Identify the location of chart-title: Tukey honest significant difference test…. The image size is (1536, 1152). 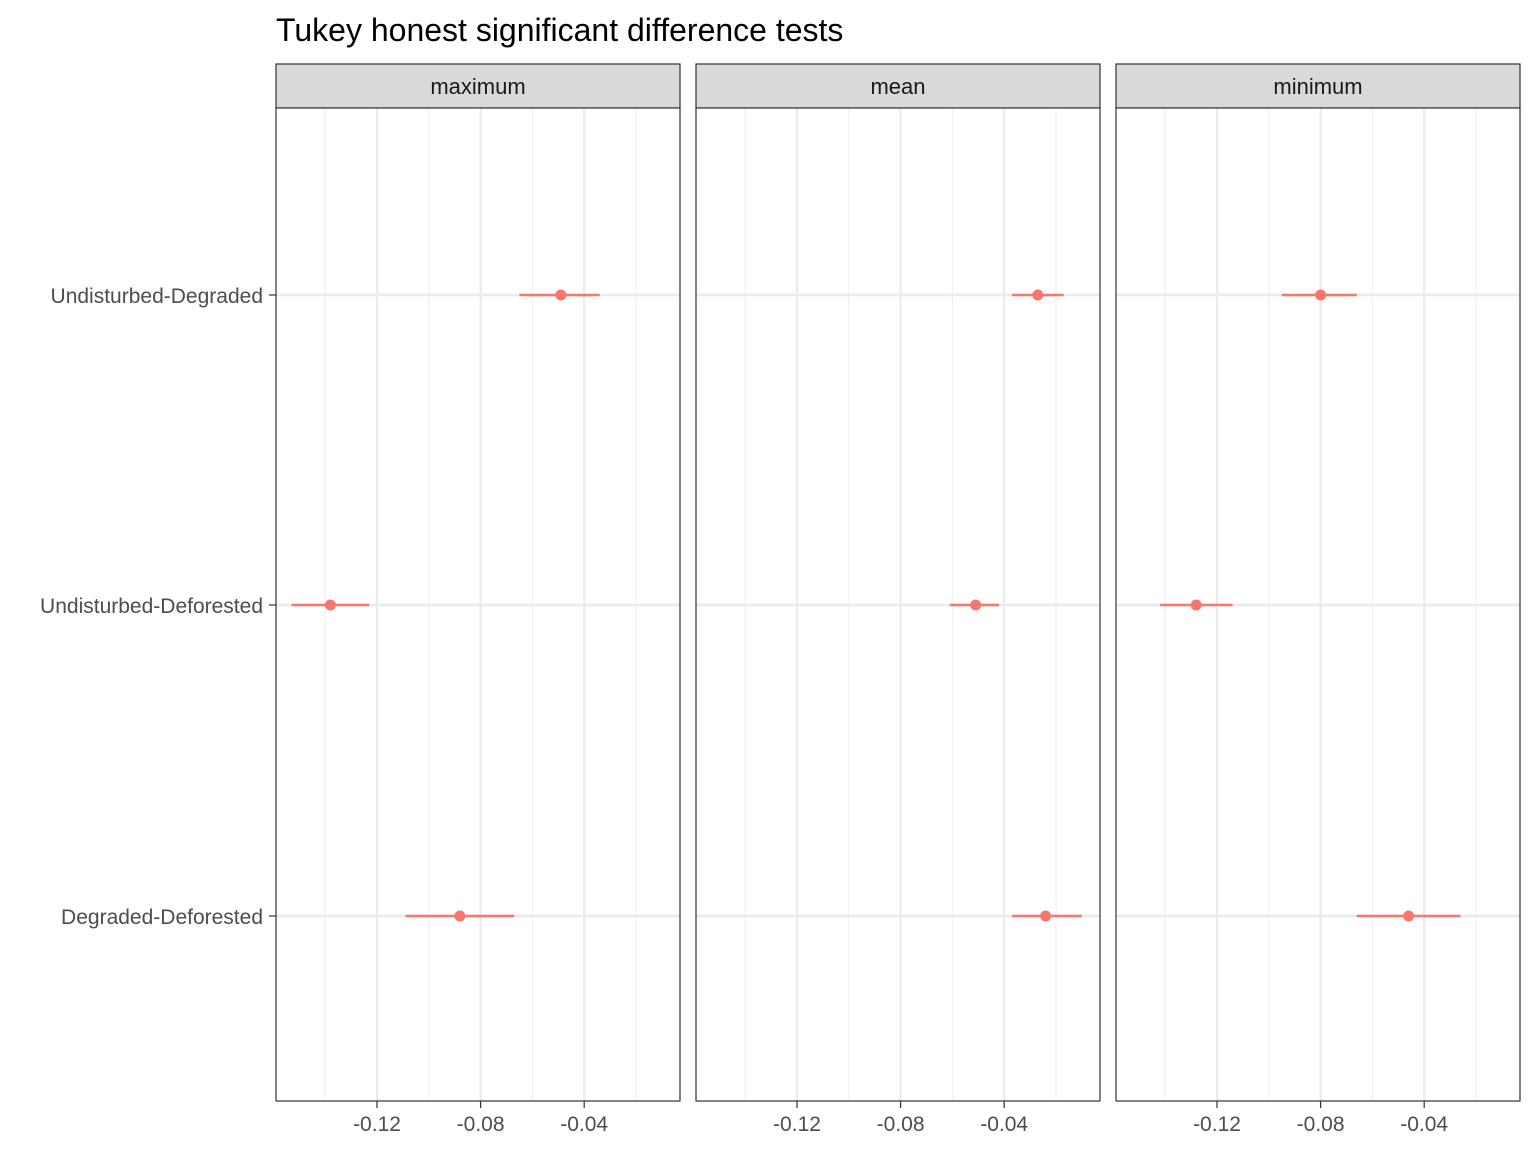
(559, 30).